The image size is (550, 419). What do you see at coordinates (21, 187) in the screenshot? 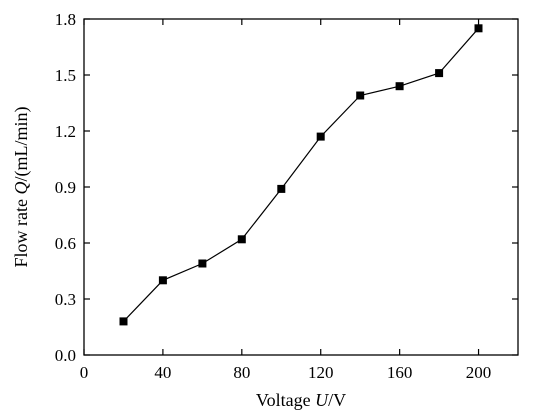
I see `y-axis-title: Flow rate Q/(mL/min)` at bounding box center [21, 187].